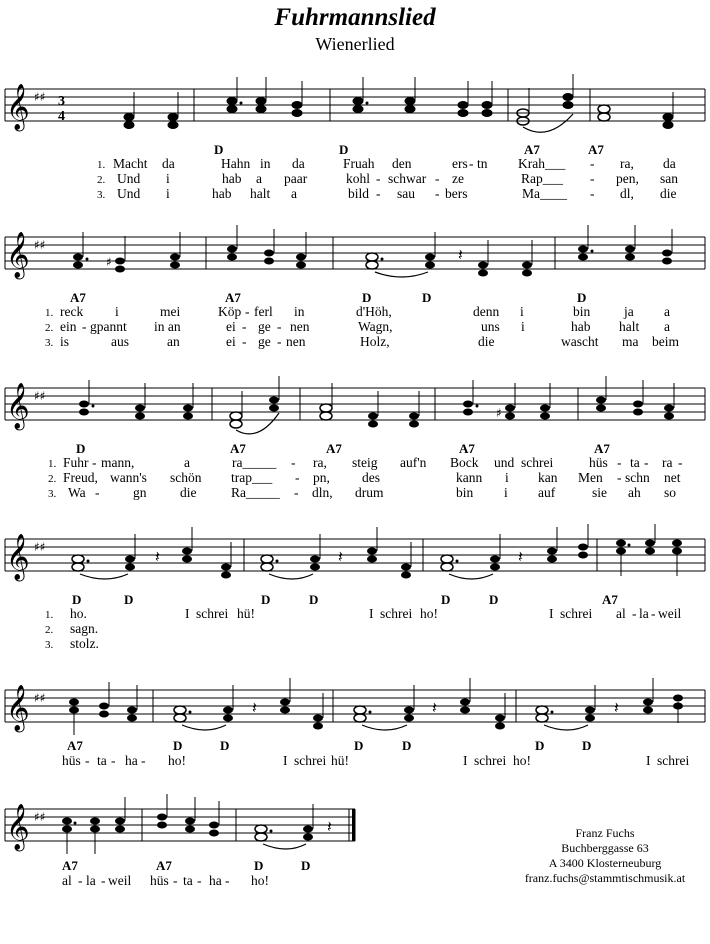 This screenshot has width=710, height=944. I want to click on lyric: Hahn, so click(236, 163).